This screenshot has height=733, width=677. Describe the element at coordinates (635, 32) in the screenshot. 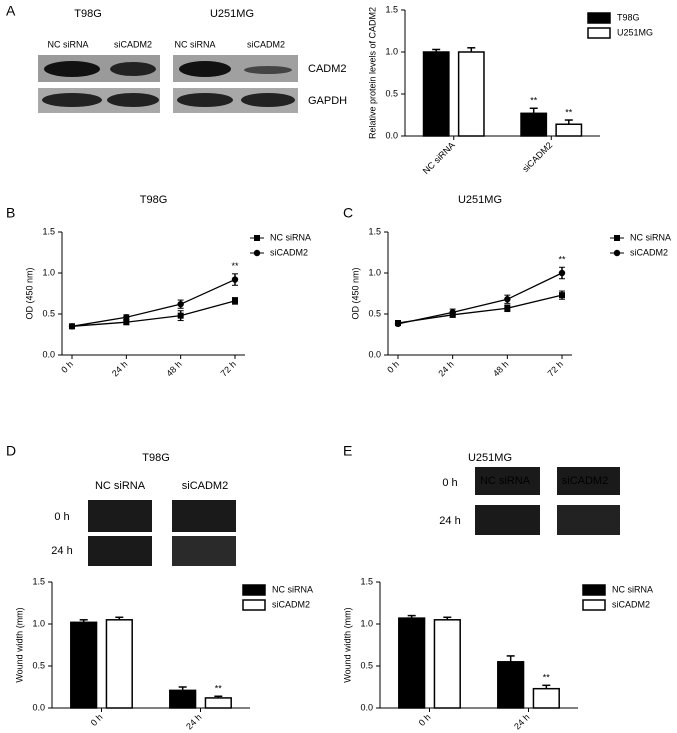

I see `legend-label: U251MG` at that location.